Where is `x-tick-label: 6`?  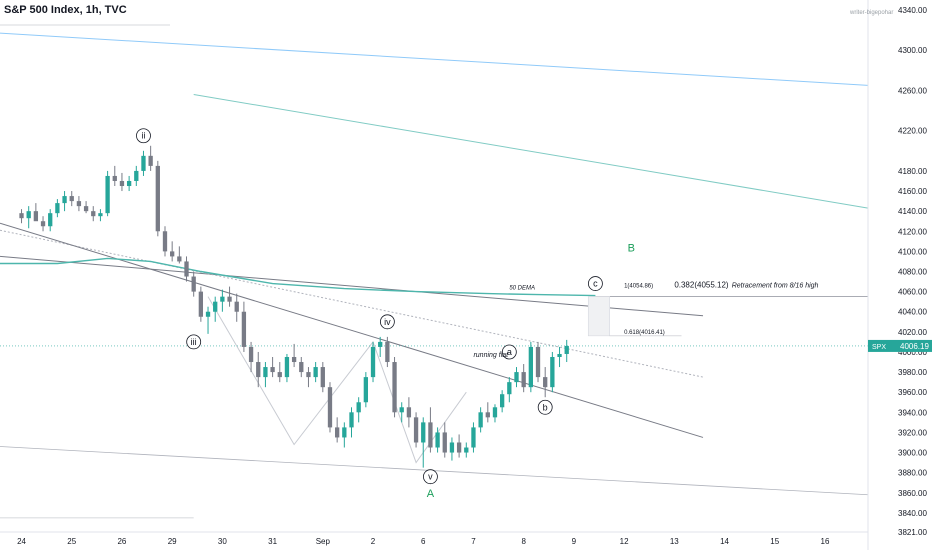 x-tick-label: 6 is located at coordinates (423, 541).